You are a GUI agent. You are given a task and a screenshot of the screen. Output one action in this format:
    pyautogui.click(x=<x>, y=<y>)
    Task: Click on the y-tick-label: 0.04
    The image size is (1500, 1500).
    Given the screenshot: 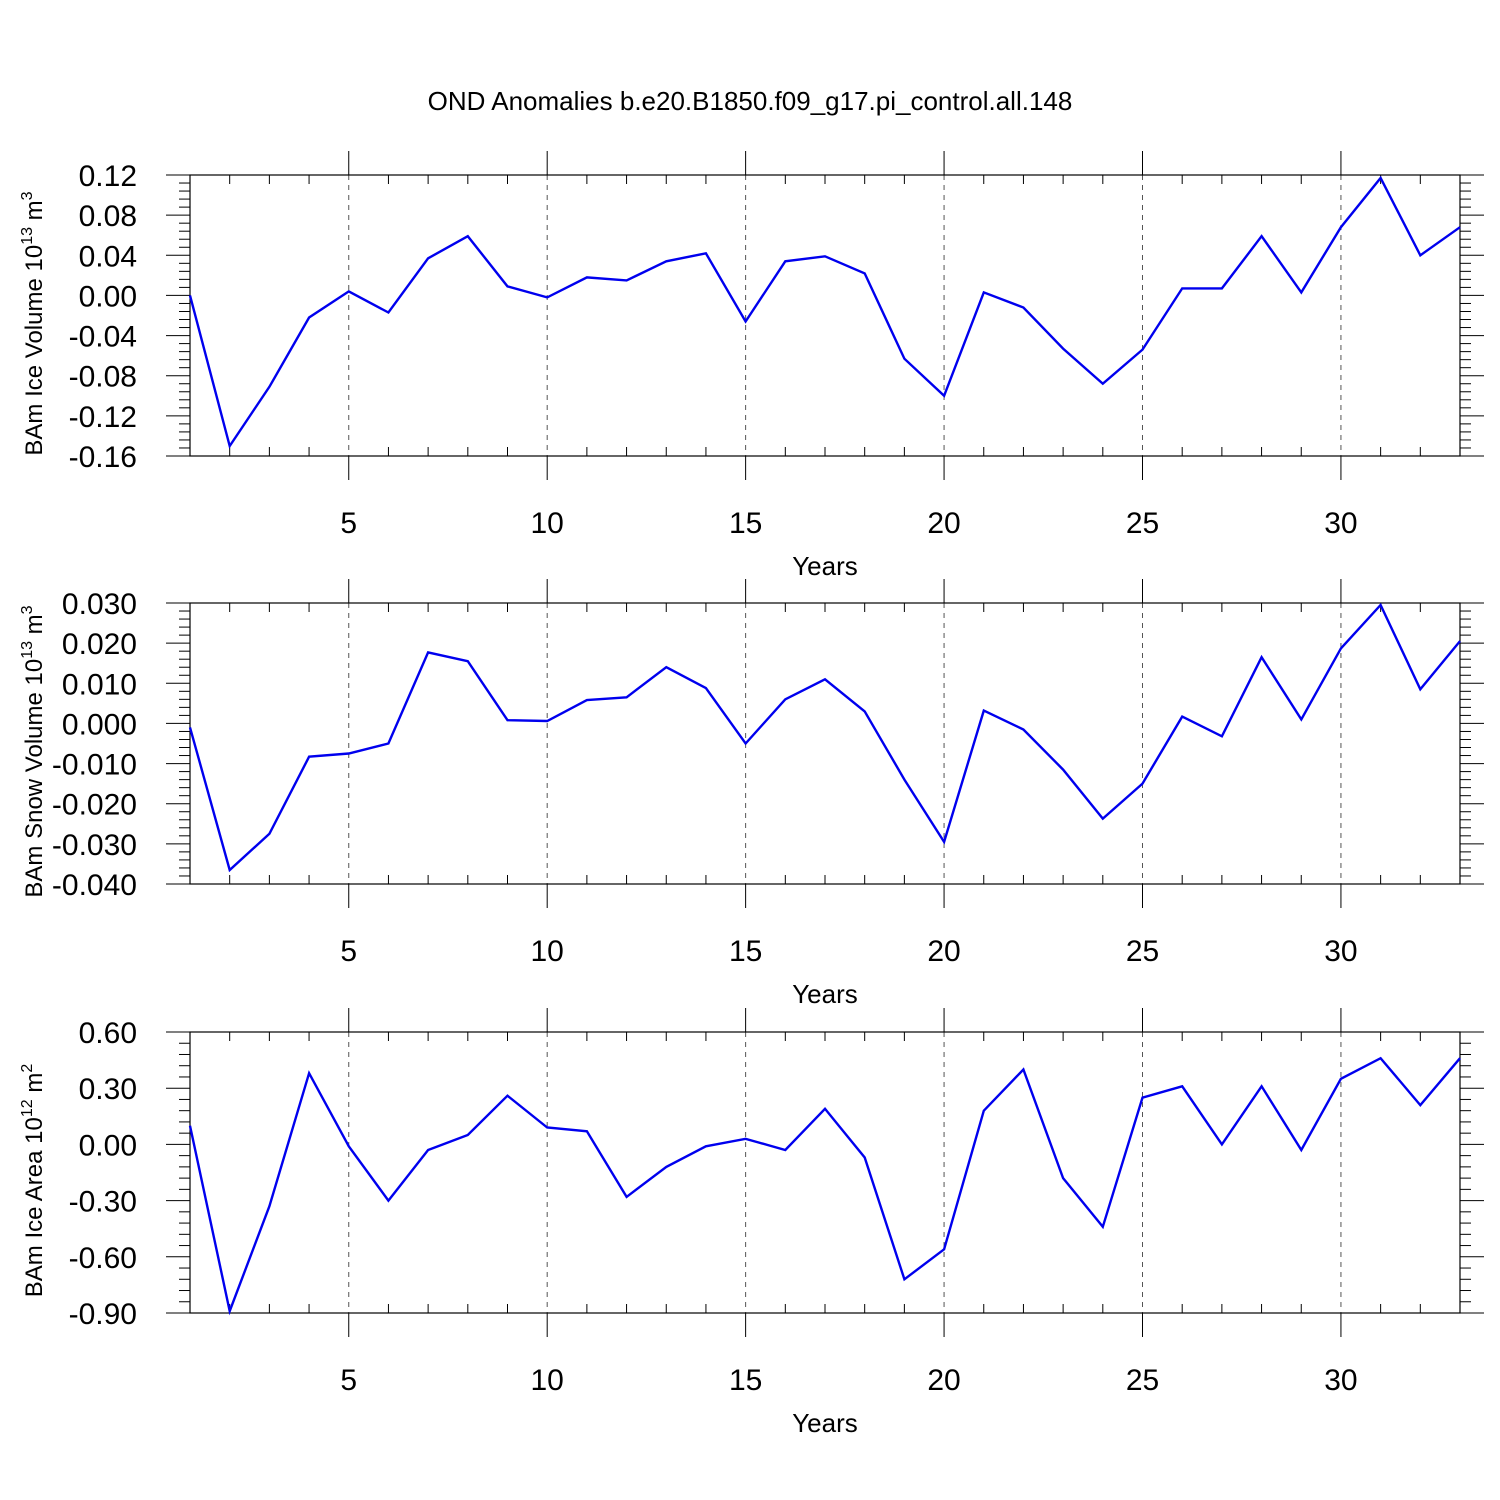 What is the action you would take?
    pyautogui.click(x=108, y=256)
    